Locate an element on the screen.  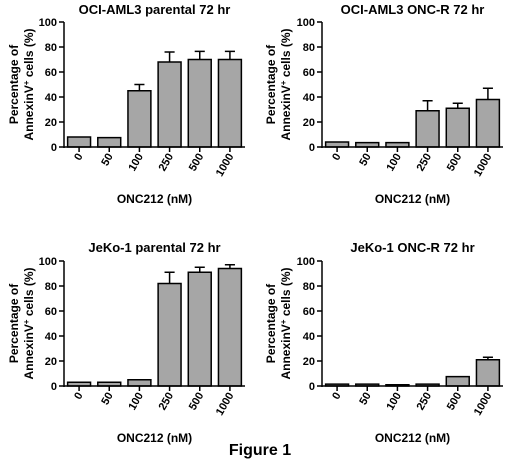
chart-title: JeKo-1 ONC-R 72 hr is located at coordinates (412, 247).